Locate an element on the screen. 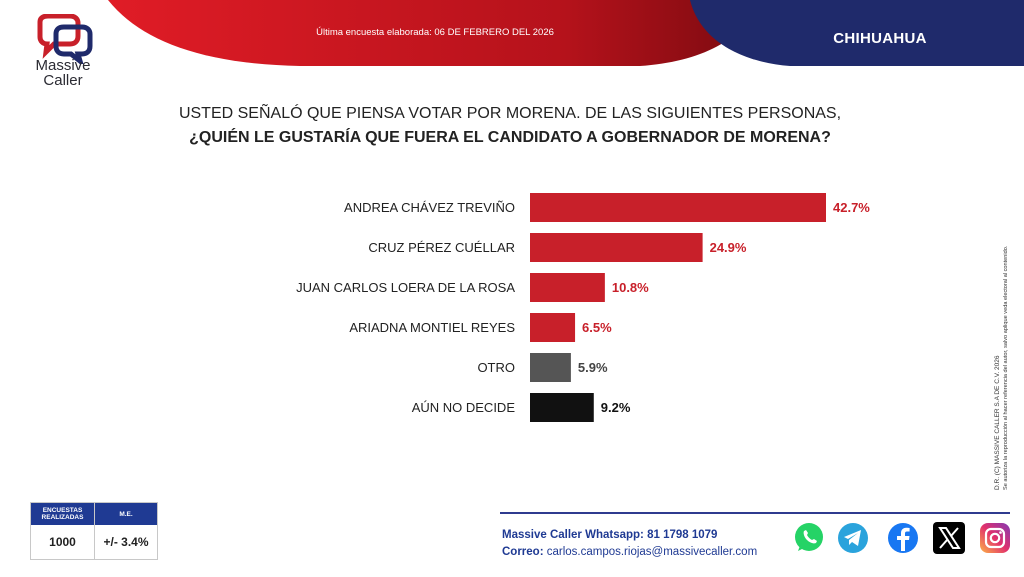 The image size is (1024, 577). survey-stats-table: ENCUESTAS REALIZADAS M.E. 1000 +/- 3.4% is located at coordinates (94, 531).